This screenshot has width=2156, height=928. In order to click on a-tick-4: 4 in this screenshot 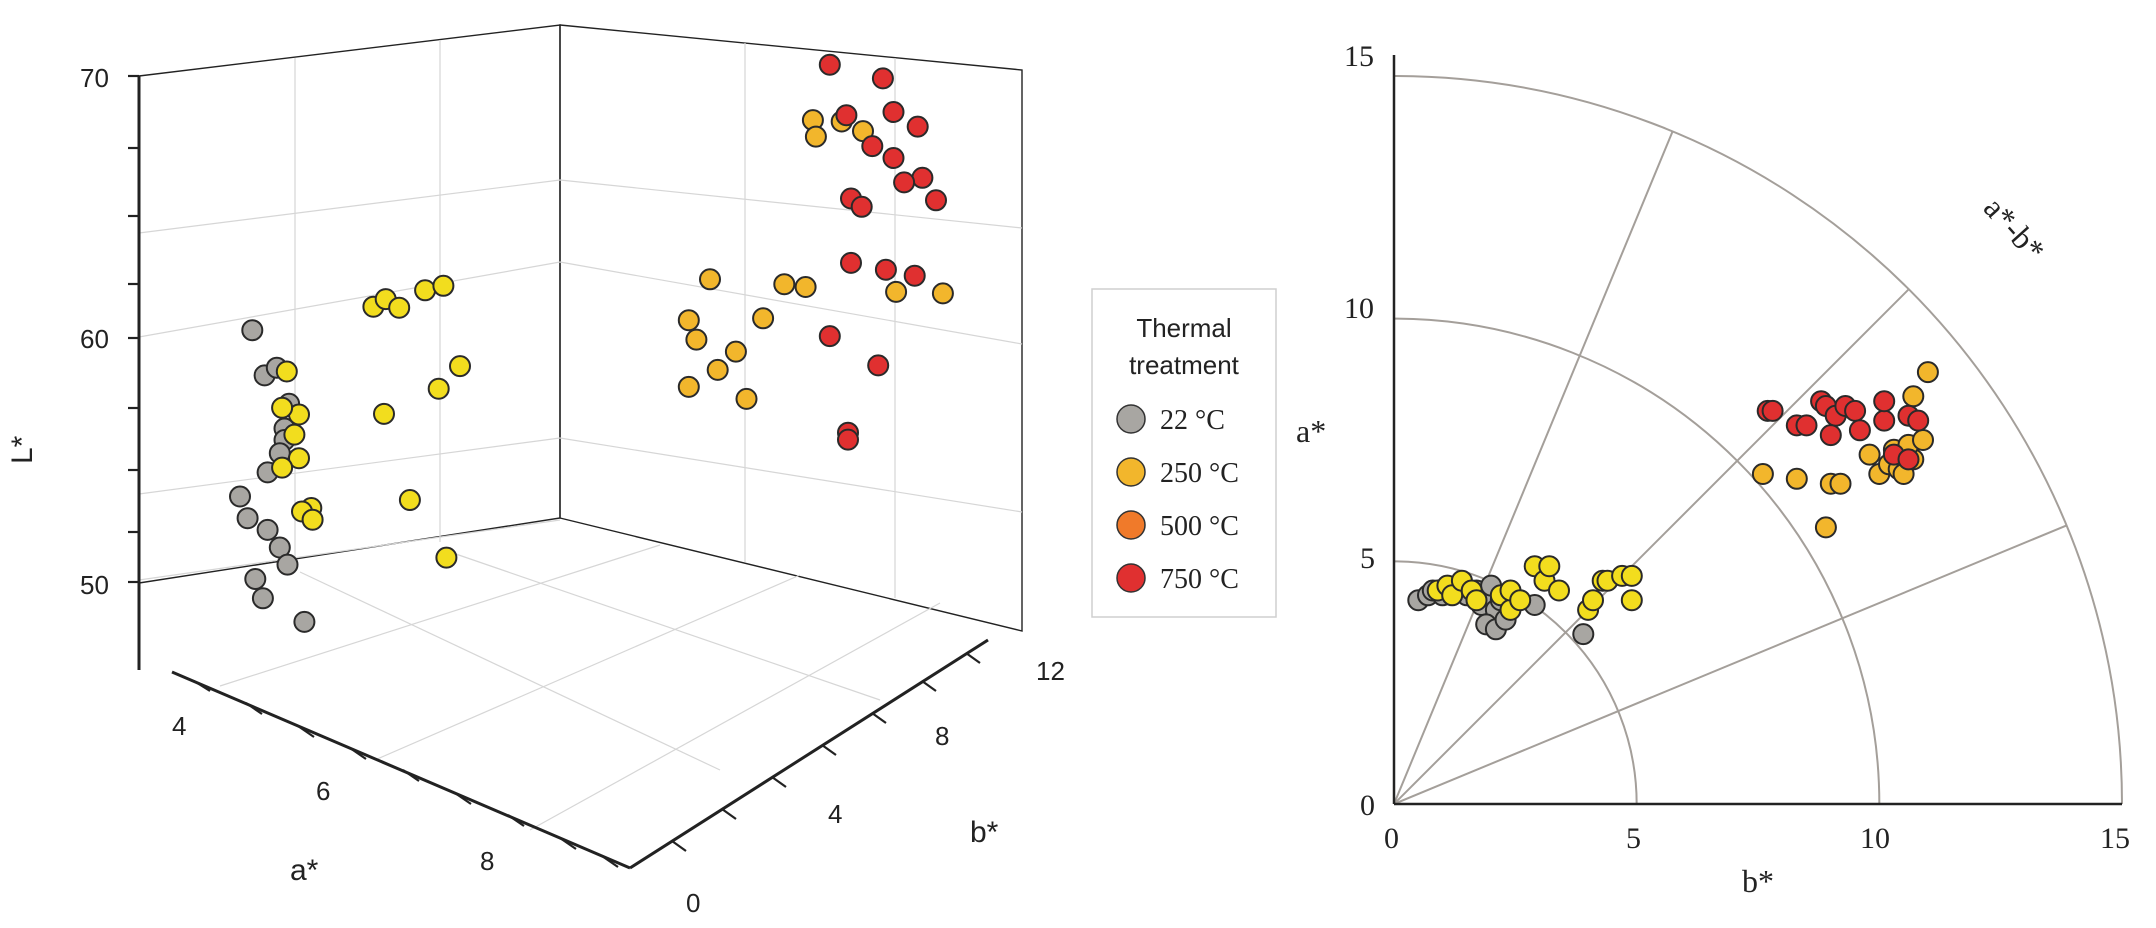, I will do `click(179, 726)`.